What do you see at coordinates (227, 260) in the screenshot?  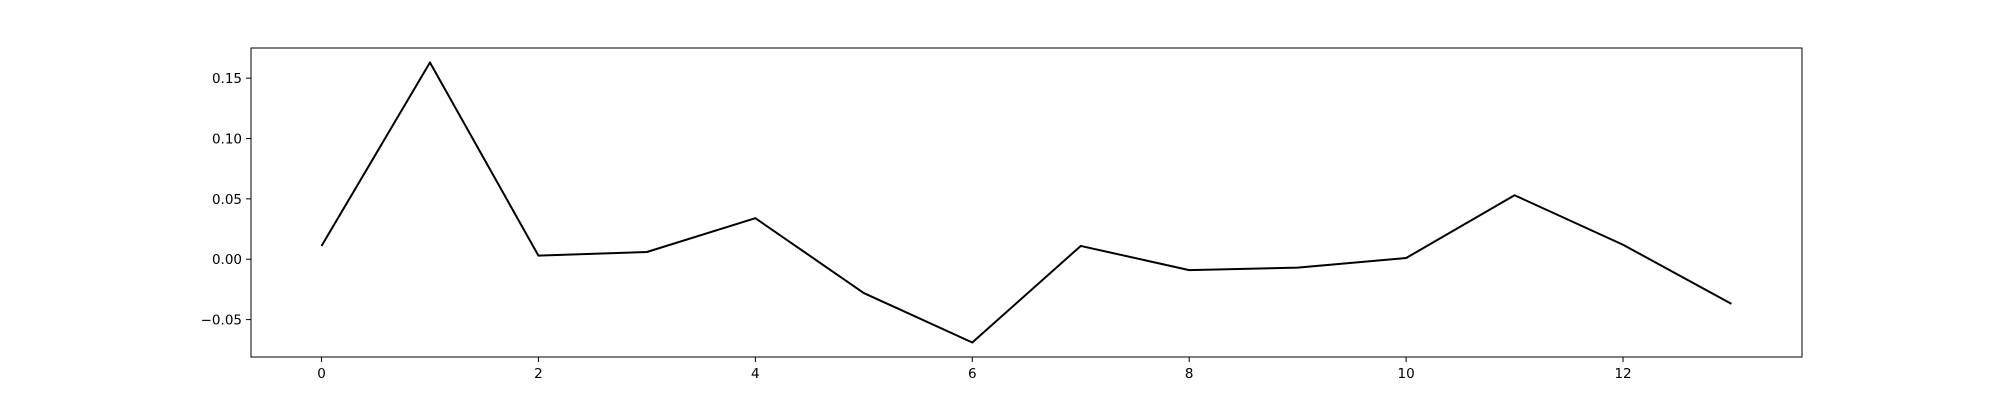 I see `y-tick-label: 0.00` at bounding box center [227, 260].